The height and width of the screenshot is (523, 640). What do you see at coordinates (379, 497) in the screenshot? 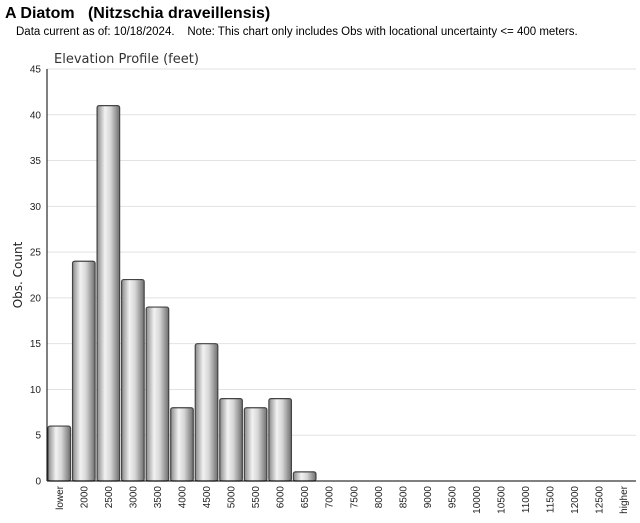
I see `x-tick-label: 8000` at bounding box center [379, 497].